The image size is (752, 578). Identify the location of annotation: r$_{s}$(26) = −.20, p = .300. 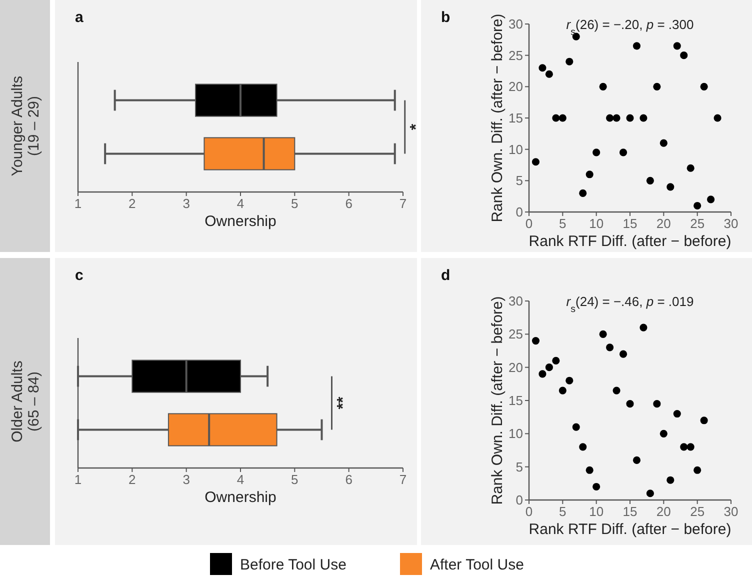
(630, 27).